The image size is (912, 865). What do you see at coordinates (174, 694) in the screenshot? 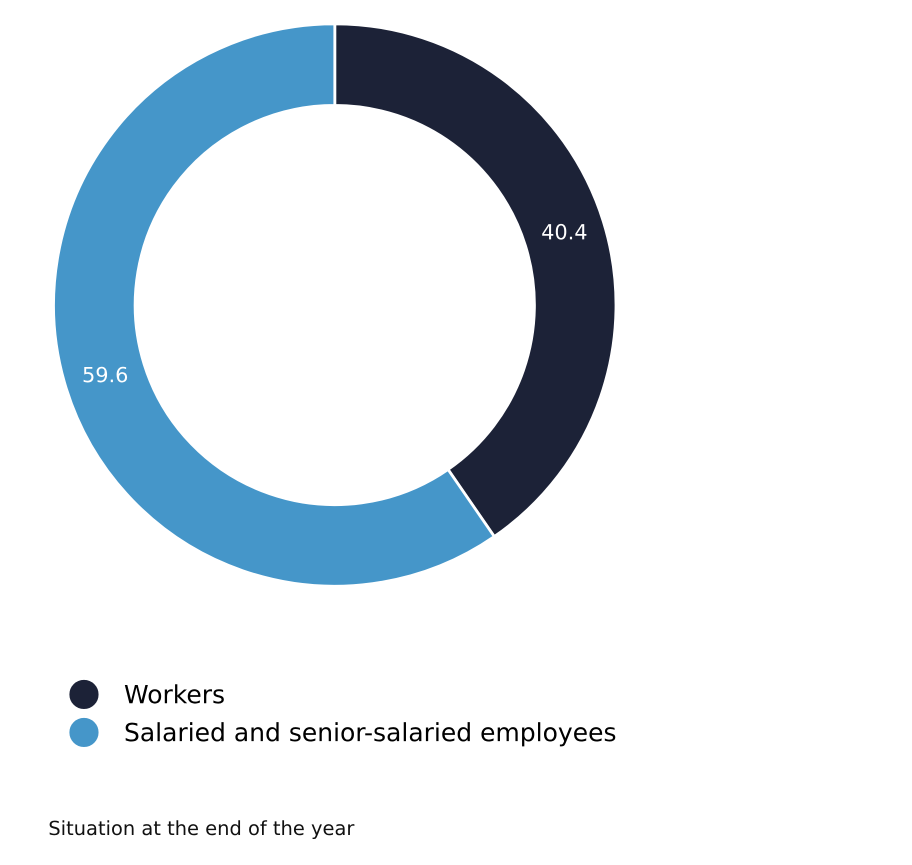
I see `legend-label: Workers` at bounding box center [174, 694].